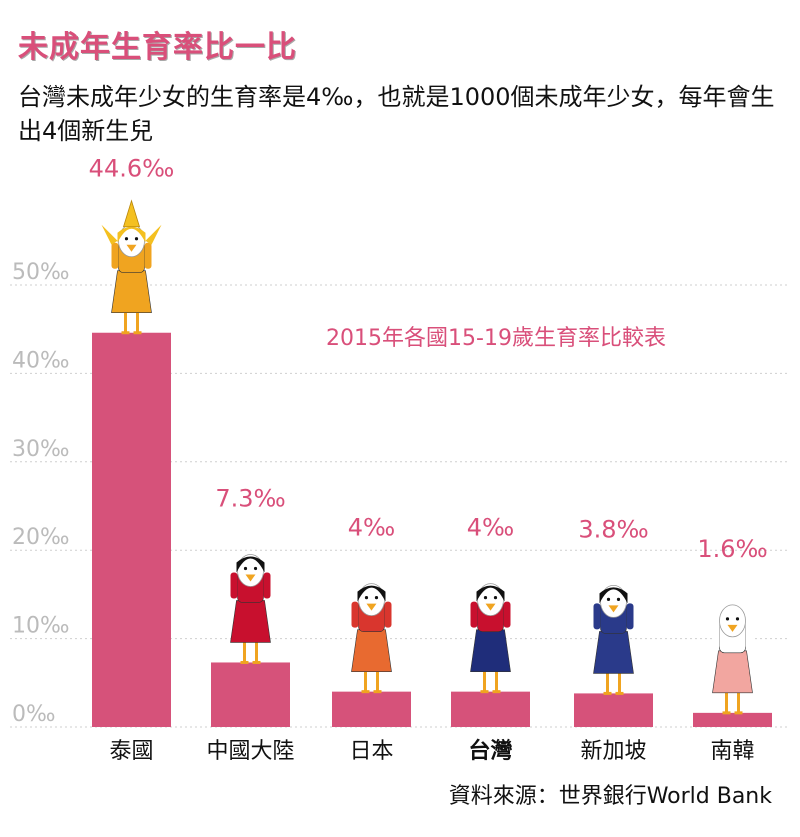  What do you see at coordinates (132, 169) in the screenshot?
I see `value-label: 44.6‰` at bounding box center [132, 169].